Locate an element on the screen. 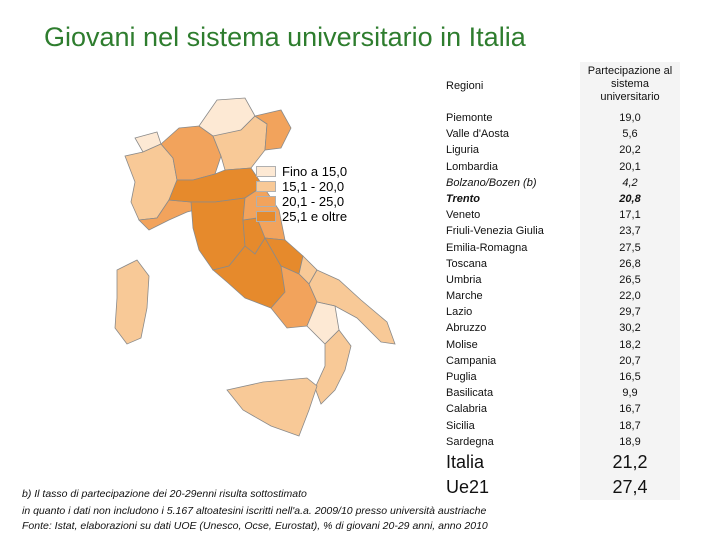  region-basilicata is located at coordinates (323, 323).